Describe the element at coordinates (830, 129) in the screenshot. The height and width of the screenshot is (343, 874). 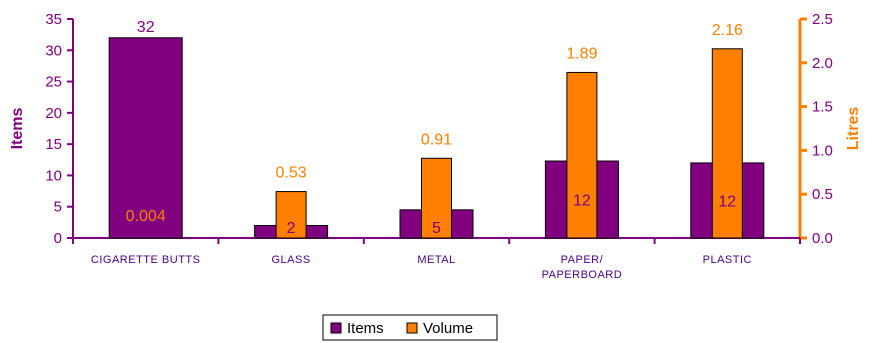
I see `right-y-axis: 0.0 0.5 1.0 1.5 2.0 2.5 Litres` at that location.